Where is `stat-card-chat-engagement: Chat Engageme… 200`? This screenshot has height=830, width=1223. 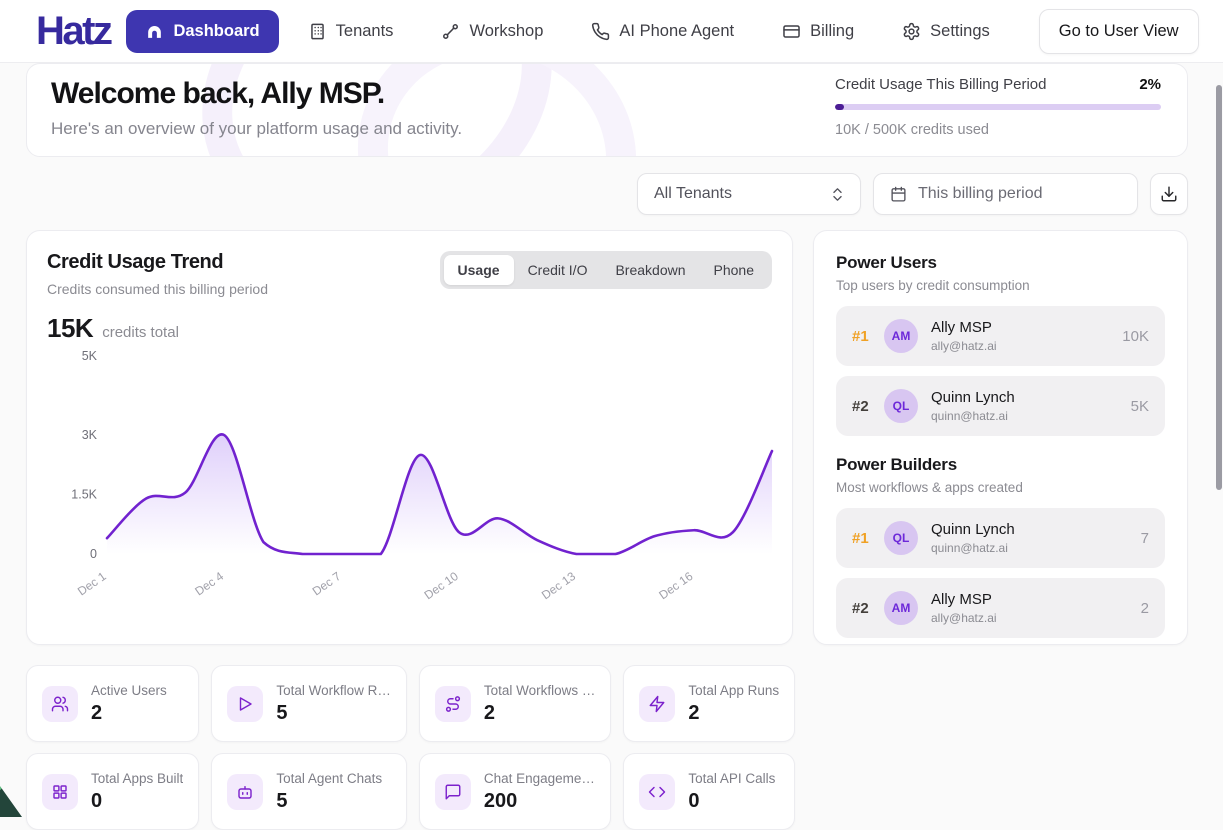 stat-card-chat-engagement: Chat Engageme… 200 is located at coordinates (515, 791).